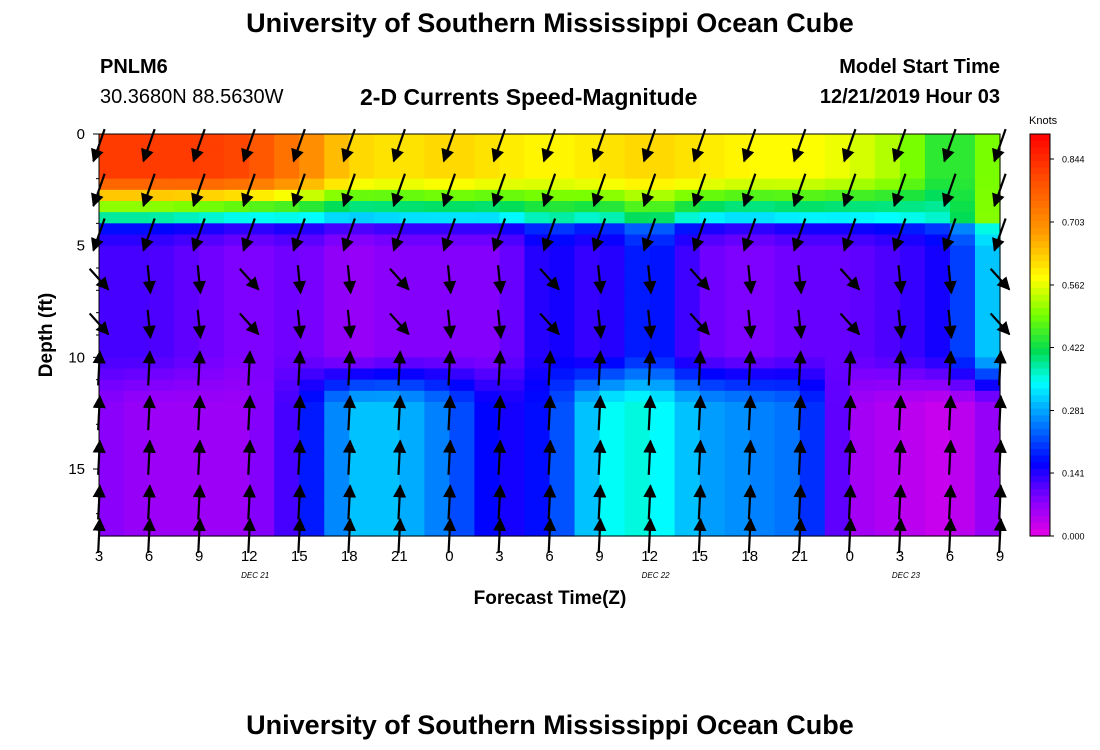 This screenshot has height=750, width=1100. I want to click on y-tick-label: 10, so click(76, 357).